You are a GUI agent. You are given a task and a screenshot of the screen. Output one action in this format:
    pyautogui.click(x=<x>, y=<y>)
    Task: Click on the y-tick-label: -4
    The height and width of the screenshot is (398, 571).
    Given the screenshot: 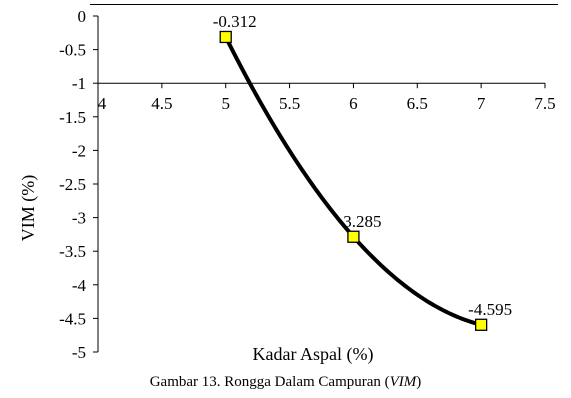 What is the action you would take?
    pyautogui.click(x=79, y=285)
    